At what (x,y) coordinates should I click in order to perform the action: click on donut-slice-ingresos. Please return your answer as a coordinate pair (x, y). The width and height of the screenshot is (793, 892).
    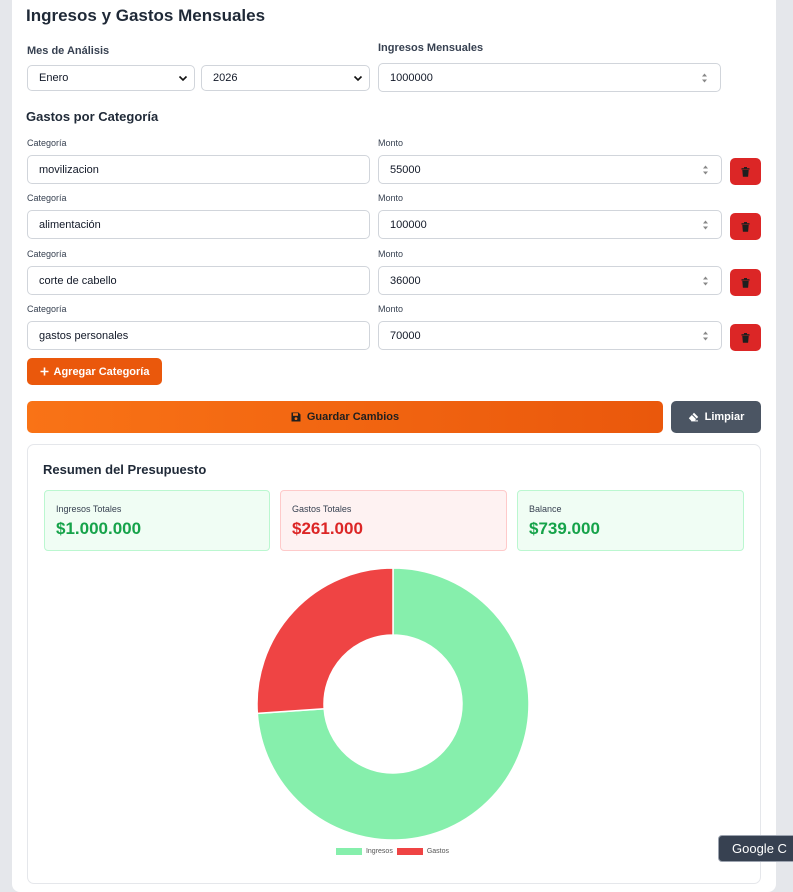
    Looking at the image, I should click on (393, 704).